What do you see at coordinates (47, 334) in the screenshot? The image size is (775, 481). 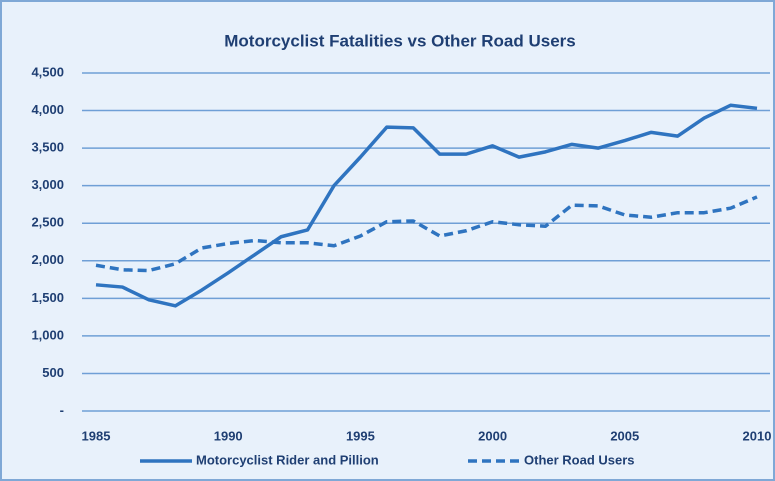 I see `y-tick-label: 1,000` at bounding box center [47, 334].